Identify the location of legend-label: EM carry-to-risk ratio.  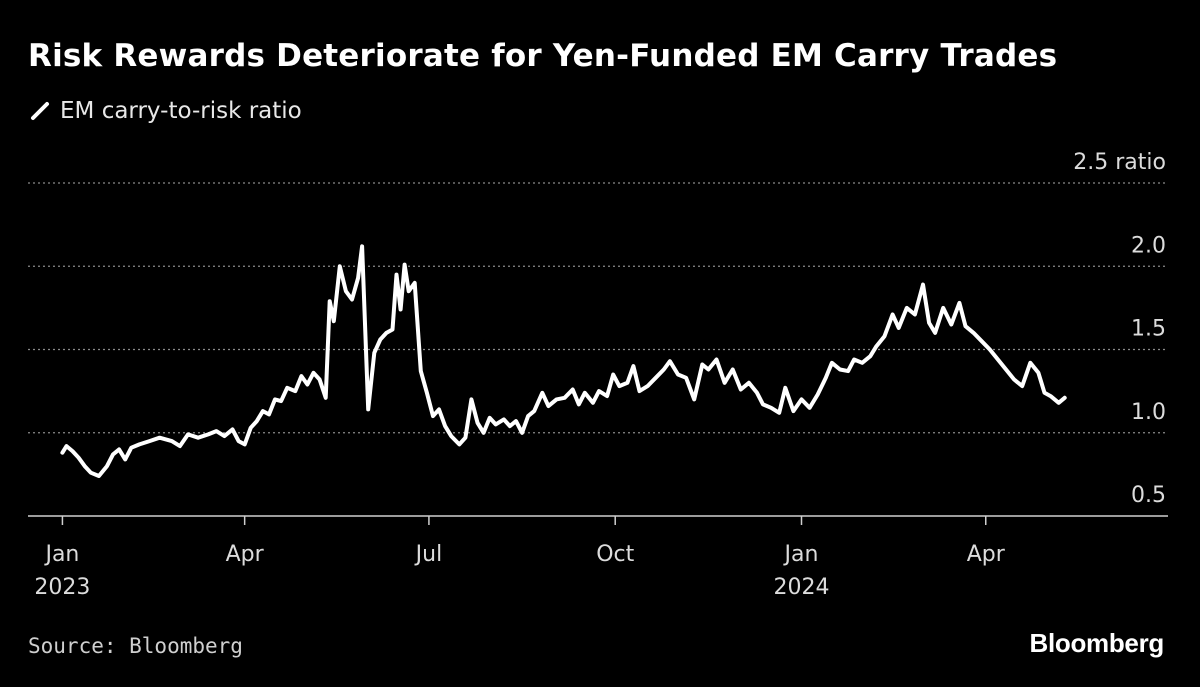
(181, 111).